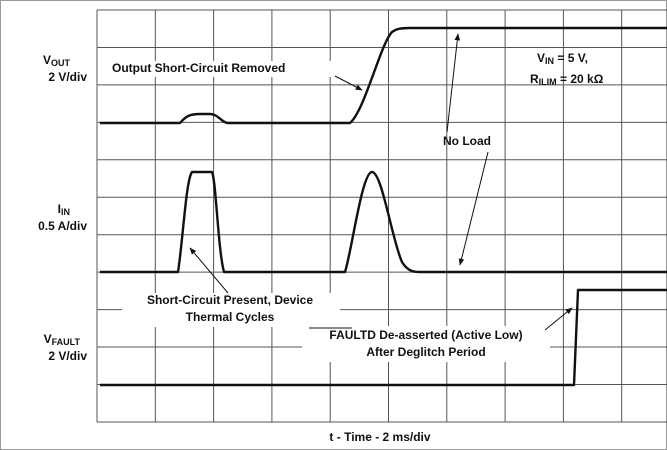 The width and height of the screenshot is (667, 450). I want to click on annotation-faultd-2: After Deglitch Period, so click(425, 352).